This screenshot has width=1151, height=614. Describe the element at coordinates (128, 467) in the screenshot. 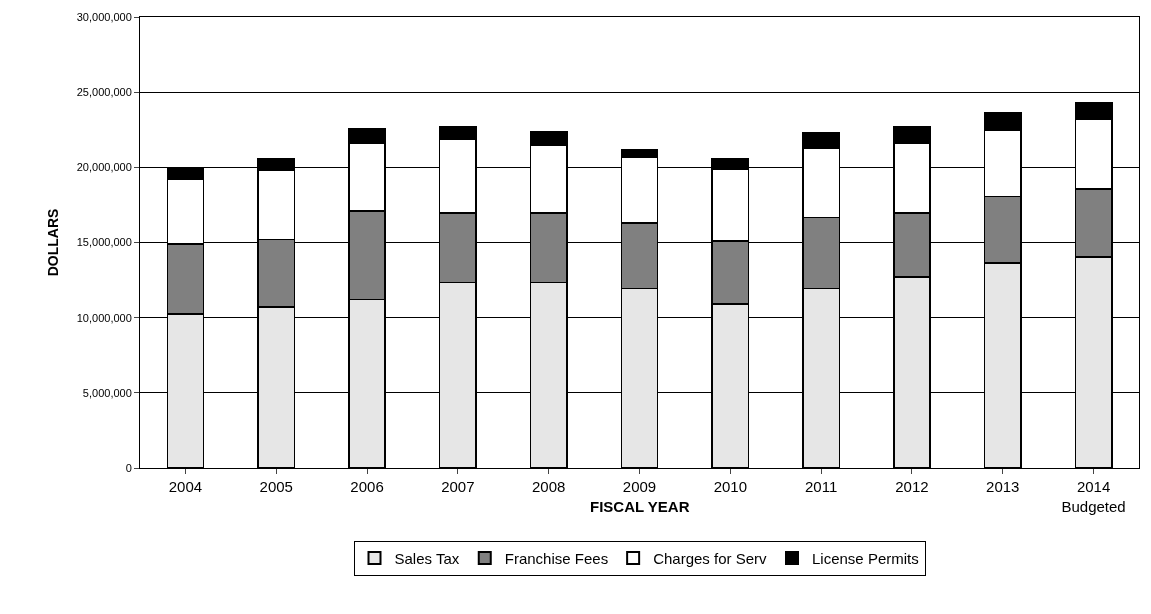

I see `y-tick-label: 0` at that location.